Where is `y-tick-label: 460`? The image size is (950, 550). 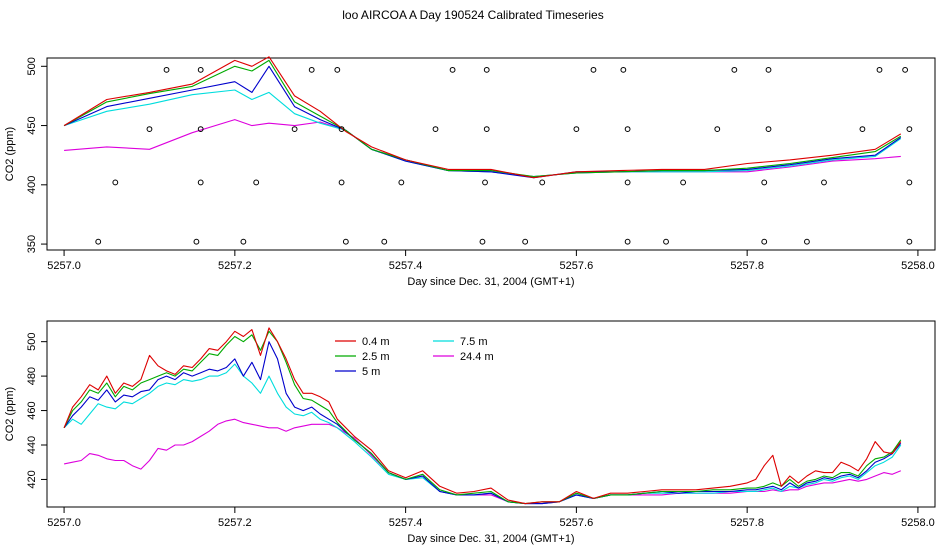
y-tick-label: 460 is located at coordinates (32, 410).